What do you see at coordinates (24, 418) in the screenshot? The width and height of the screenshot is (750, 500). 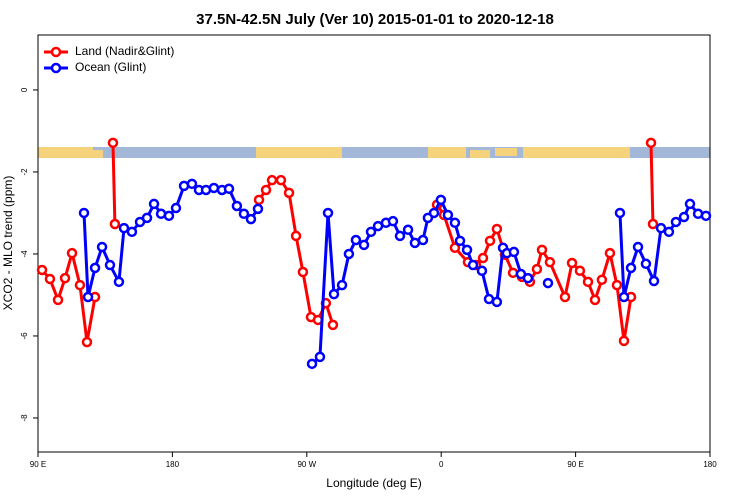 I see `y-tick-label: -8` at bounding box center [24, 418].